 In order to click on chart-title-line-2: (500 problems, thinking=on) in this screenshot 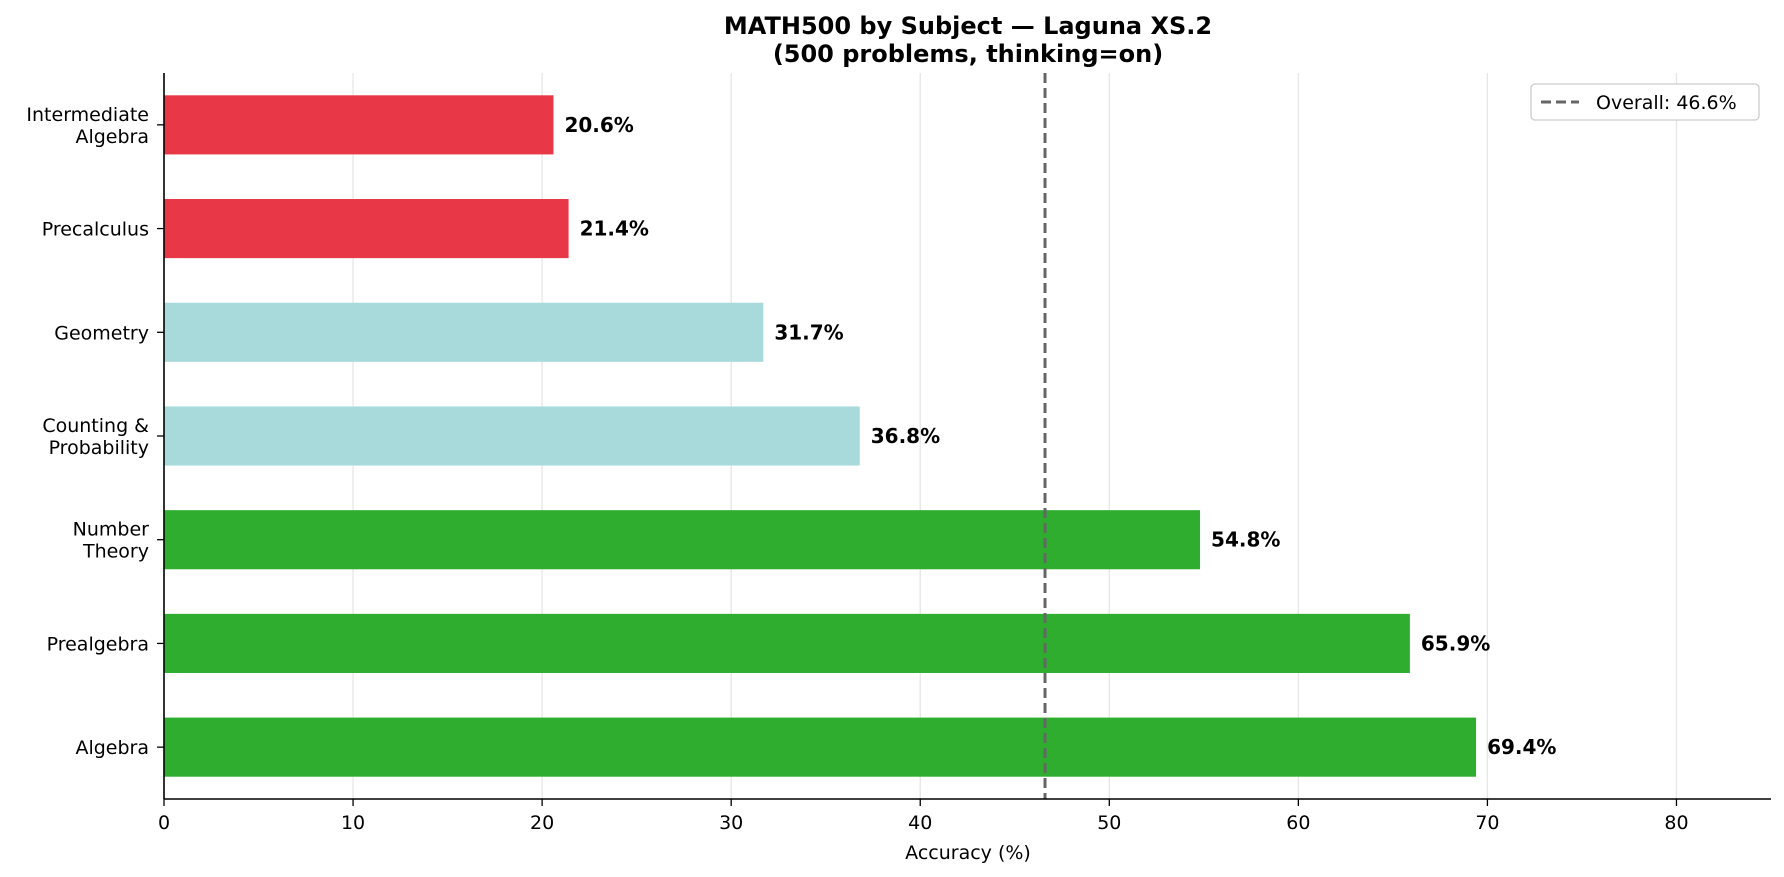, I will do `click(968, 54)`.